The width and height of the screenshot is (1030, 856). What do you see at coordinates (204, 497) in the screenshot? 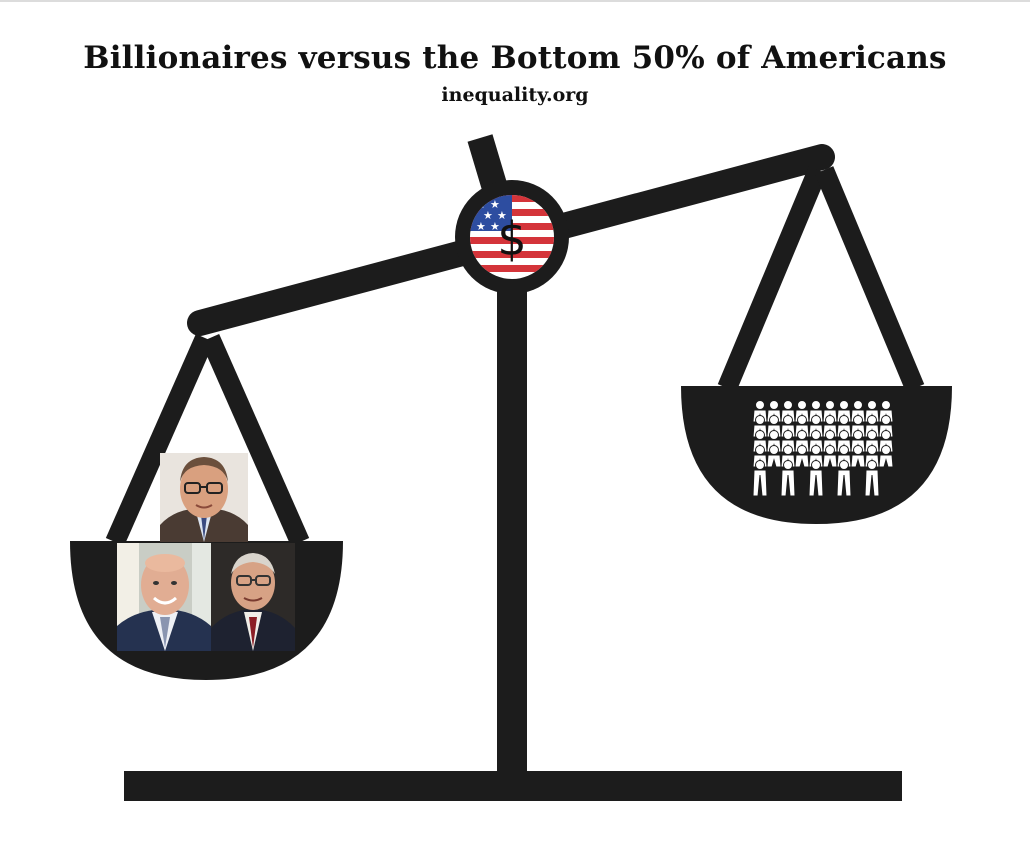
I see `billionaire-portrait-glasses` at bounding box center [204, 497].